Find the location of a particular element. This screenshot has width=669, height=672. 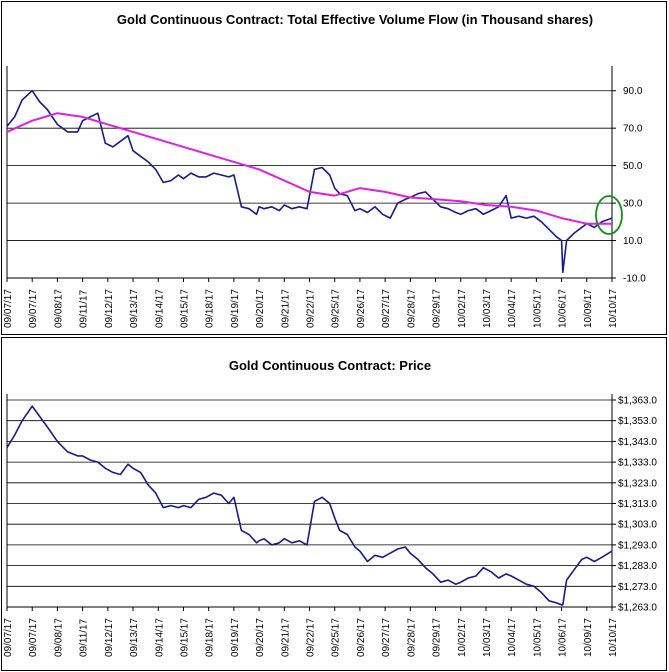

price-y-tick-label: $1,293.0 is located at coordinates (637, 545).